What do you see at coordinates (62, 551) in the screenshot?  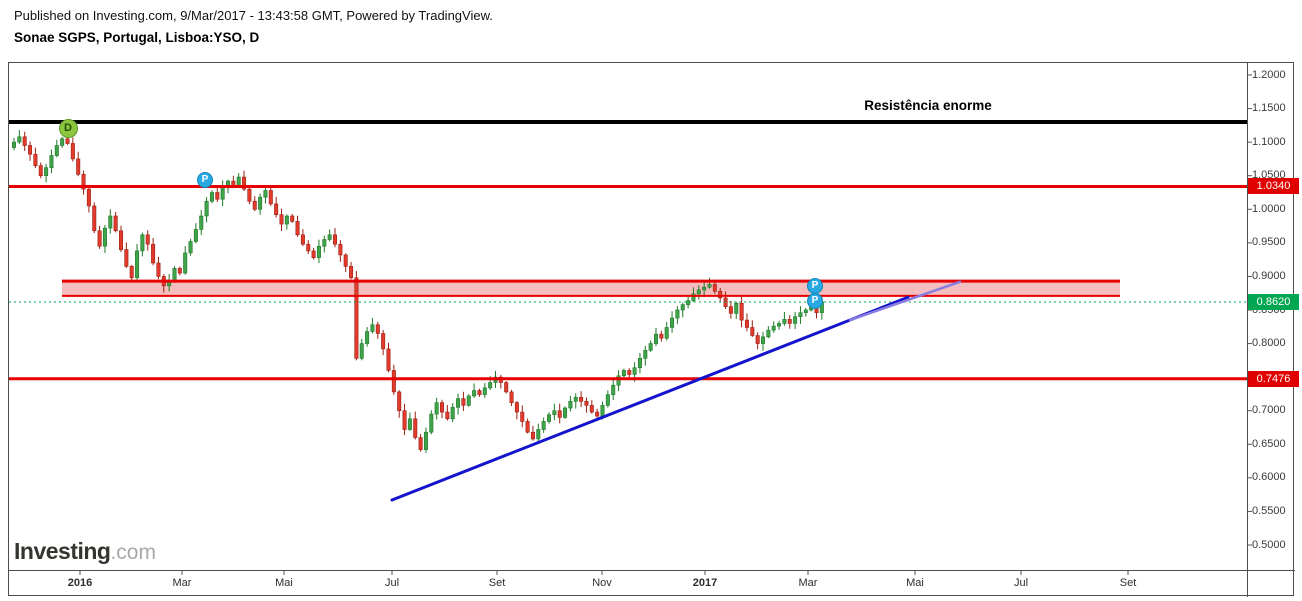 I see `investing-logo-brand: Investing` at bounding box center [62, 551].